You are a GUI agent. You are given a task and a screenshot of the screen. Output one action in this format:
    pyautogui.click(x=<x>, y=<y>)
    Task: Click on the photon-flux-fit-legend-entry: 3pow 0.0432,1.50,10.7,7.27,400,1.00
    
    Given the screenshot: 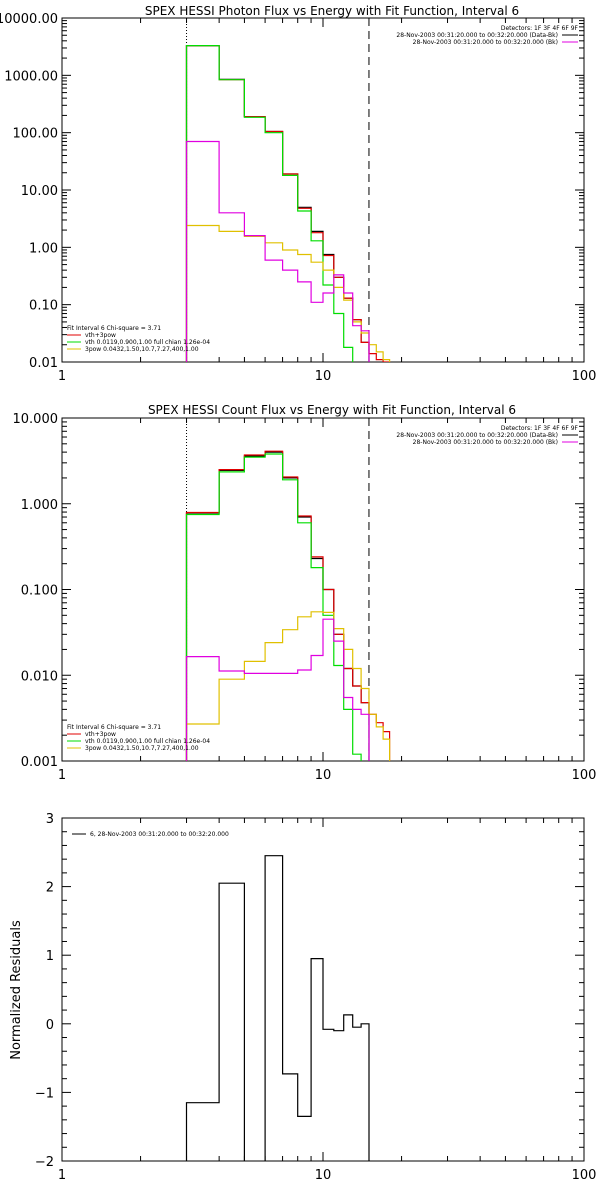 What is the action you would take?
    pyautogui.click(x=142, y=349)
    